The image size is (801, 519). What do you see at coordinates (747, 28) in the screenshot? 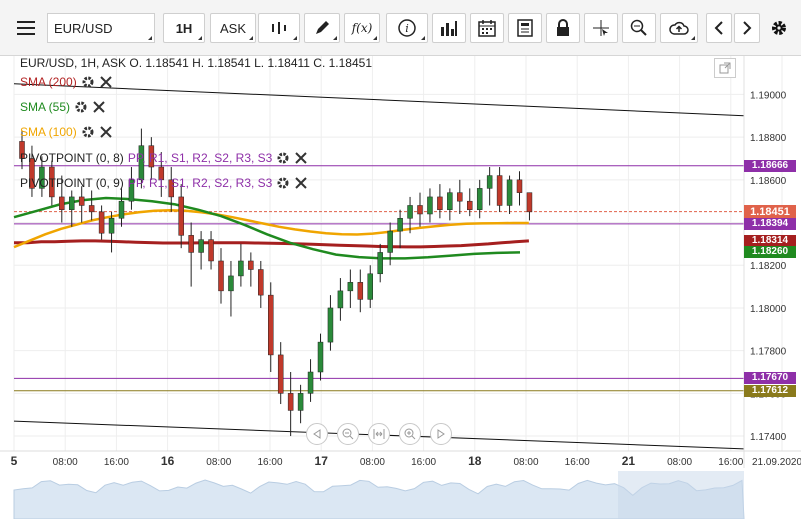
I see `scroll-right-button` at bounding box center [747, 28].